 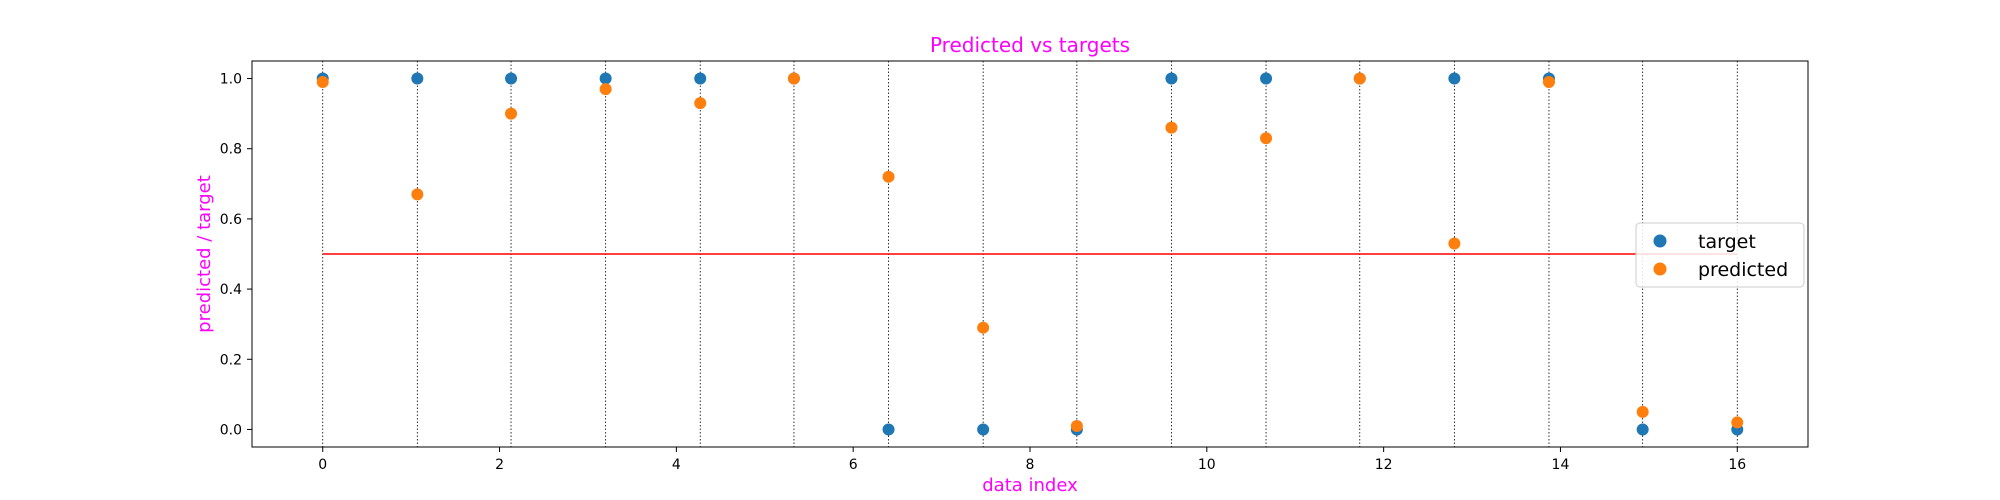 I want to click on y-tick-label: 0.6, so click(x=231, y=220).